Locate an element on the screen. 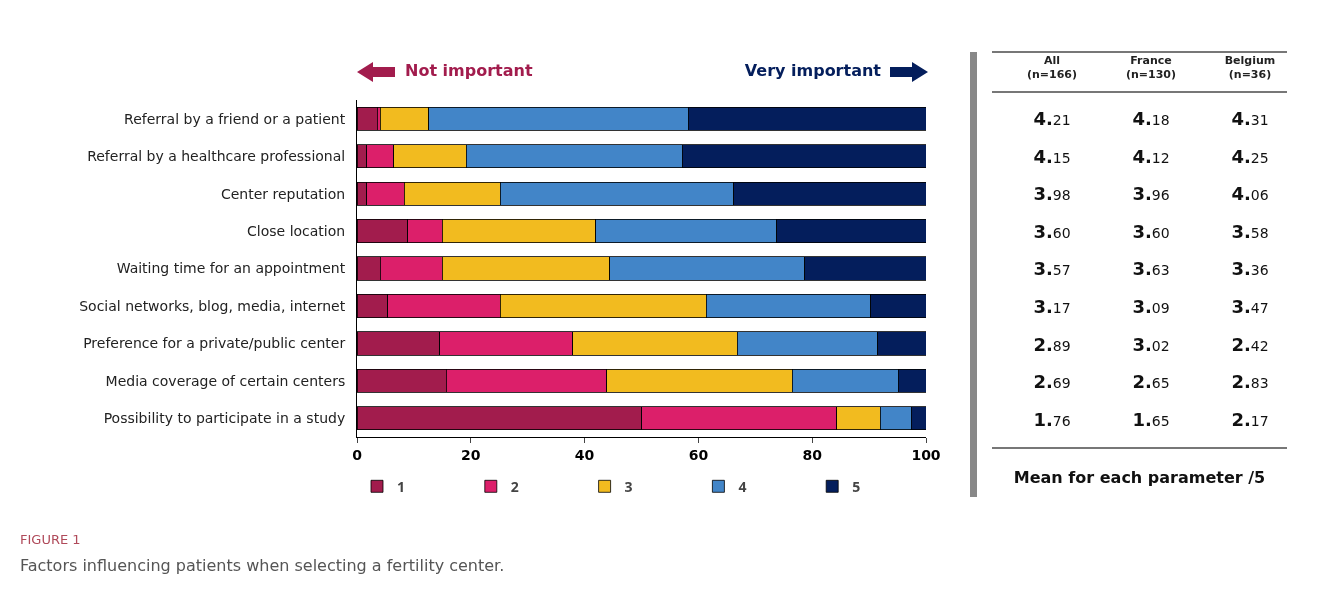 Image resolution: width=1322 pixels, height=594 pixels. text: 3.02 is located at coordinates (1151, 344).